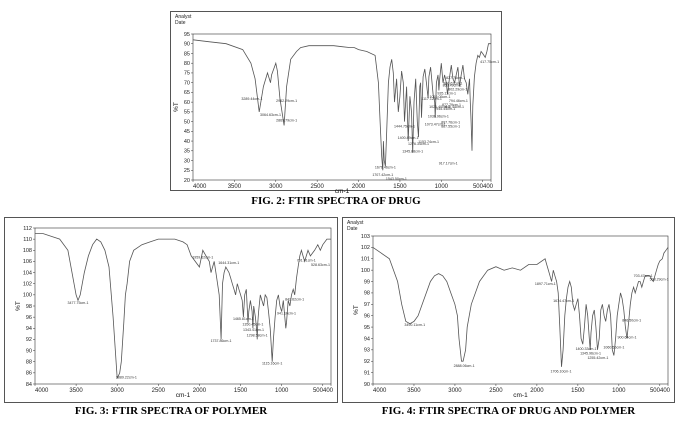  What do you see at coordinates (320, 265) in the screenshot?
I see `peak-label: 528.63cm-1` at bounding box center [320, 265].